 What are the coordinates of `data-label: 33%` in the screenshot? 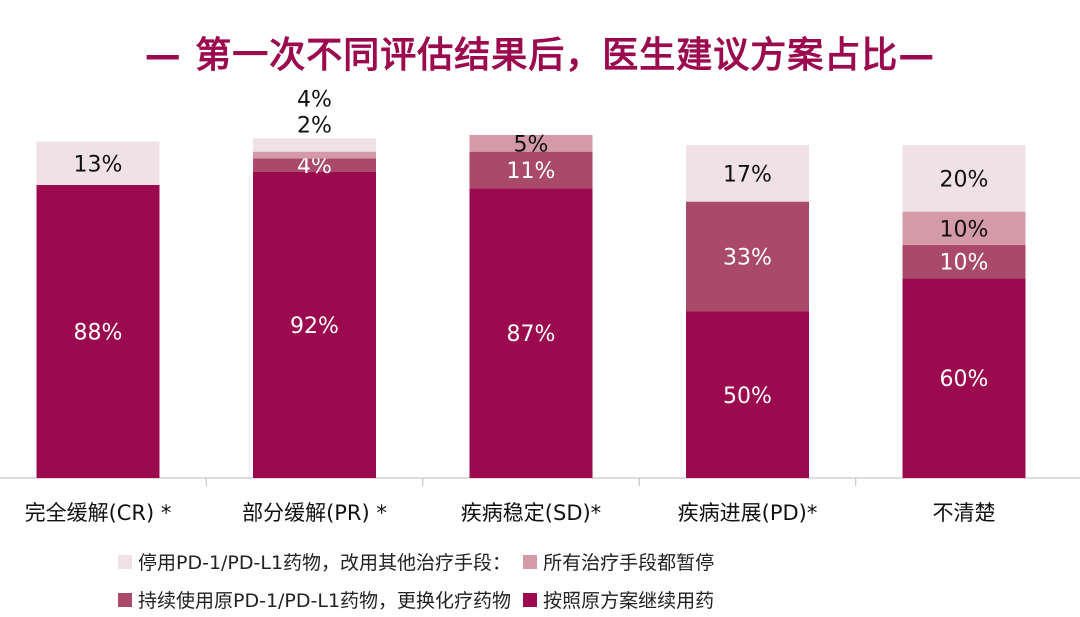 It's located at (747, 258).